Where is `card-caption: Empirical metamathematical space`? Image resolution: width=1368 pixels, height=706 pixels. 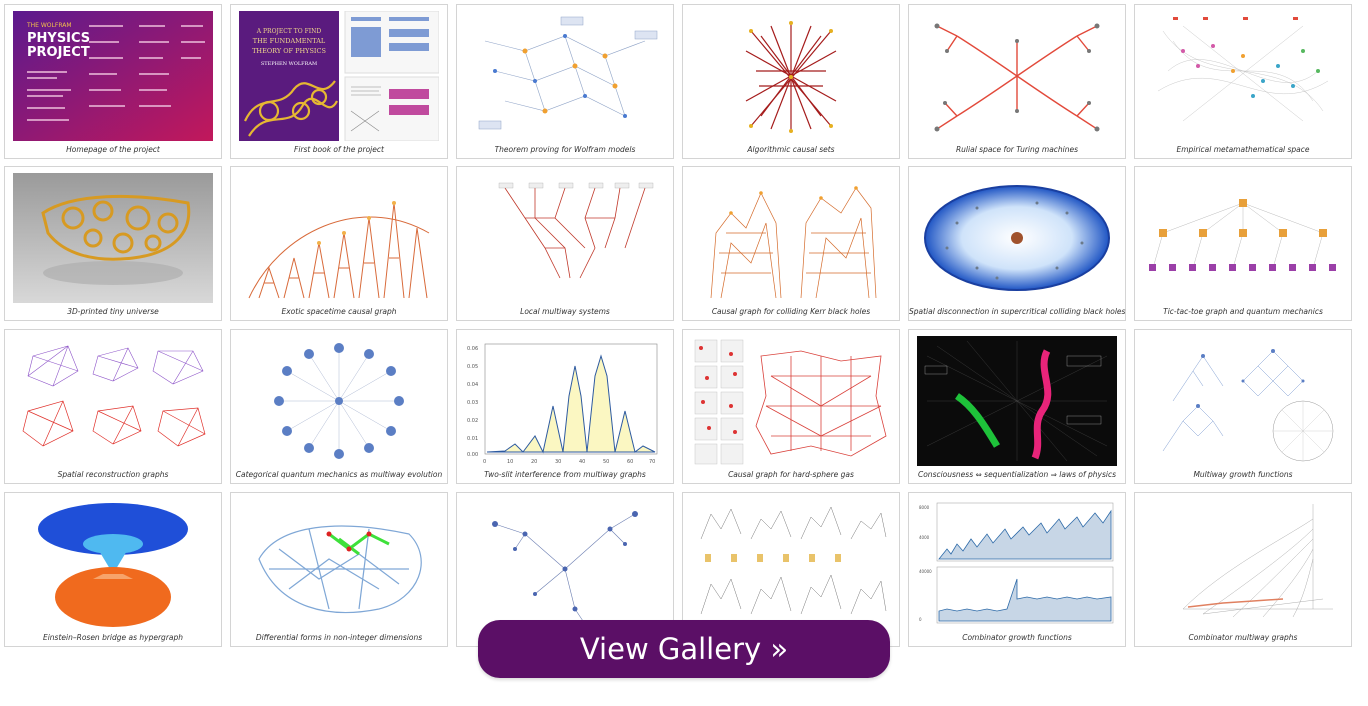 card-caption: Empirical metamathematical space is located at coordinates (1243, 149).